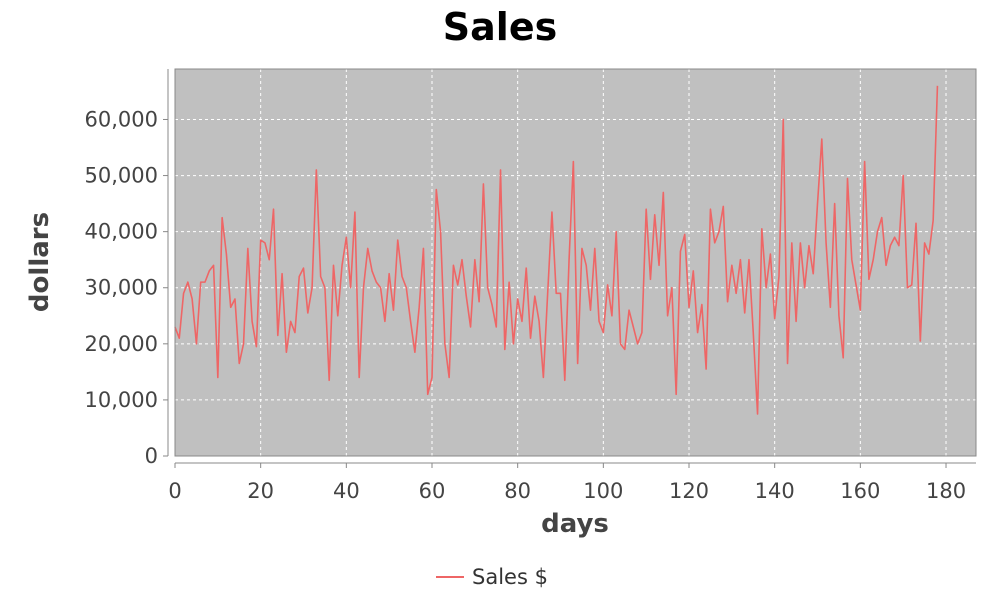 The width and height of the screenshot is (1000, 600). What do you see at coordinates (121, 232) in the screenshot?
I see `y-tick-label: 40,000` at bounding box center [121, 232].